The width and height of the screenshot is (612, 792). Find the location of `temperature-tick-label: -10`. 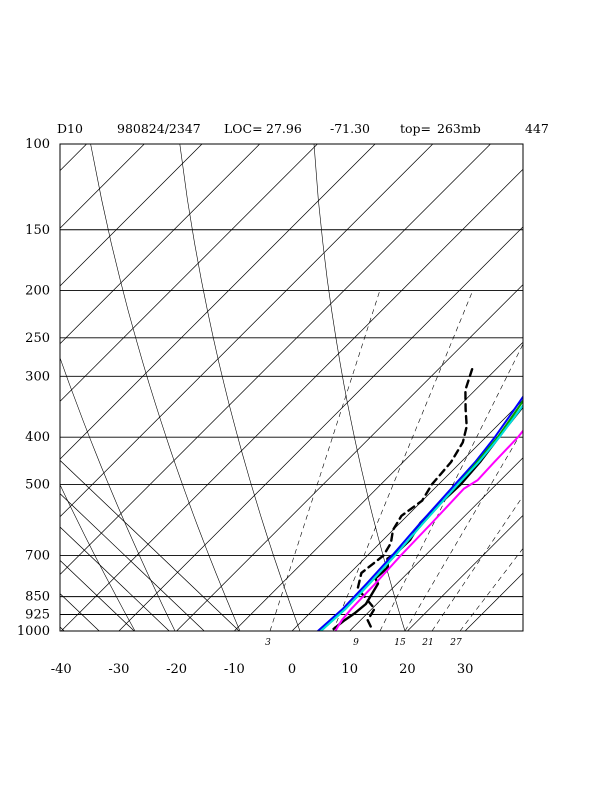

temperature-tick-label: -10 is located at coordinates (234, 669).